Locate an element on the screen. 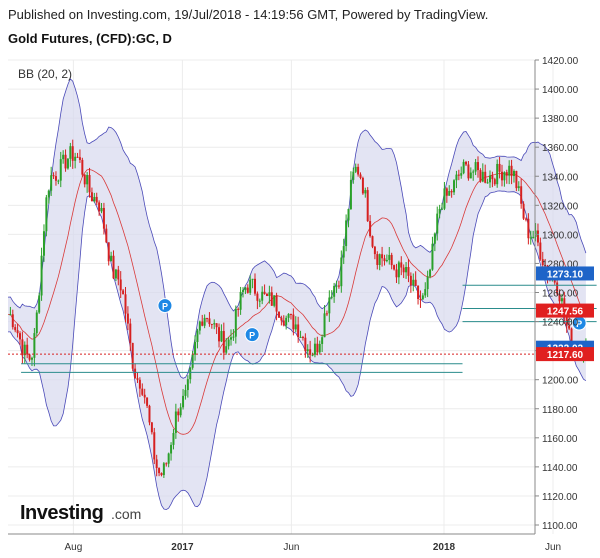 The height and width of the screenshot is (558, 600). price-label: 1273.10 is located at coordinates (565, 273).